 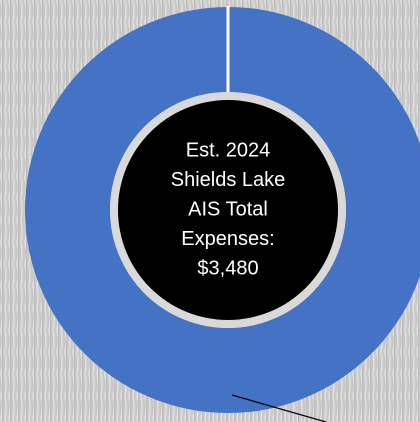 I want to click on leader-line, so click(x=279, y=408).